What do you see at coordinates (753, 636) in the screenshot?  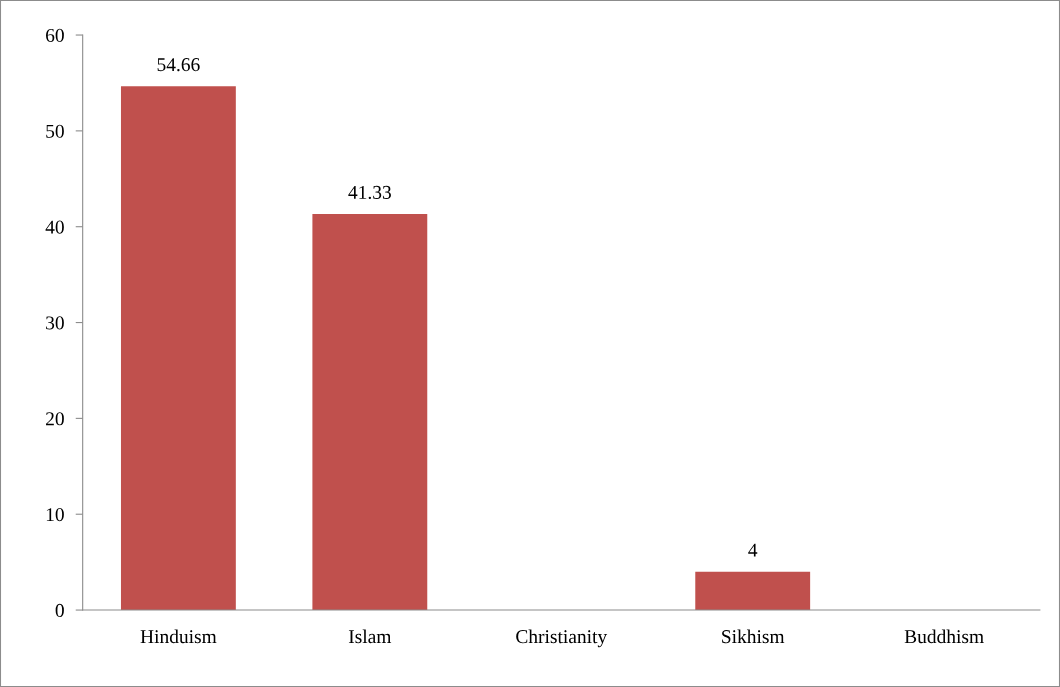 I see `x-tick-label: Sikhism` at bounding box center [753, 636].